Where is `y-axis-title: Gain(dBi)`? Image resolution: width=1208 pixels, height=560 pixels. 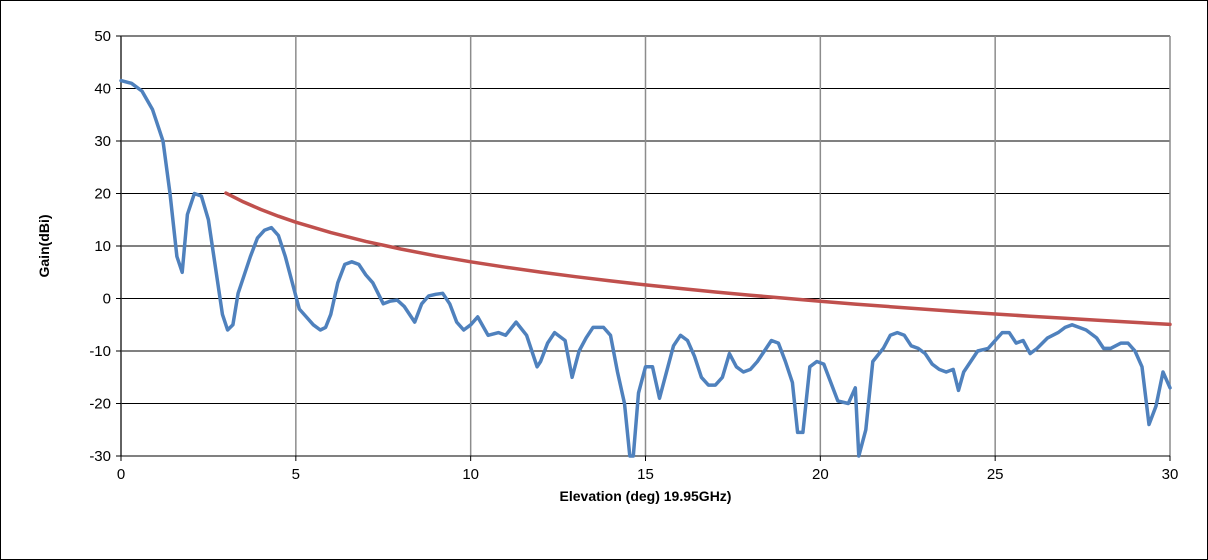
y-axis-title: Gain(dBi) is located at coordinates (44, 246).